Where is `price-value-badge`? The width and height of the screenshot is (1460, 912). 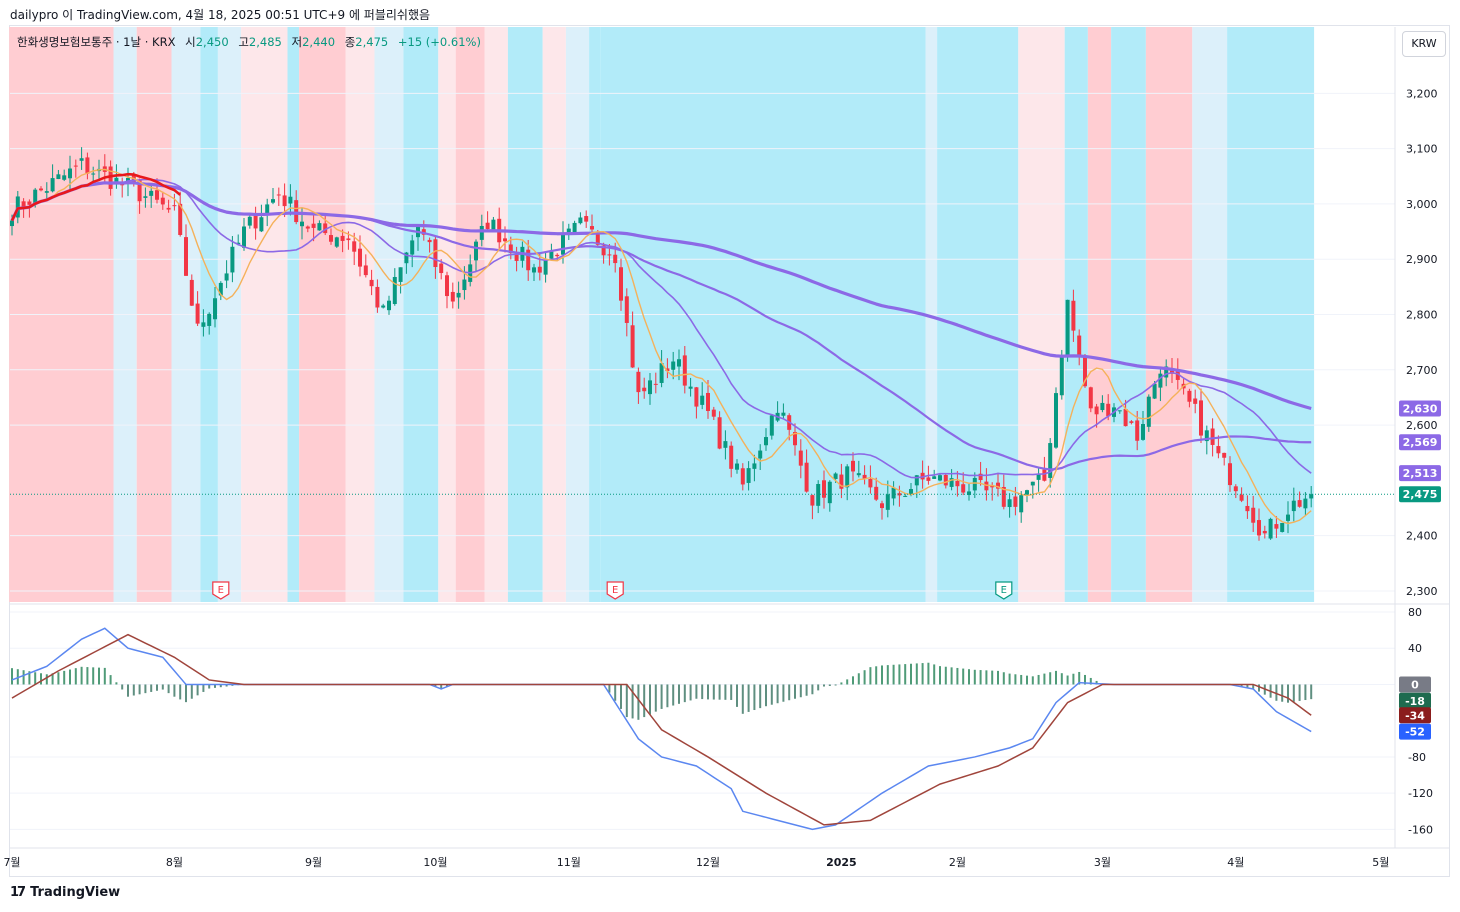
price-value-badge is located at coordinates (1420, 473).